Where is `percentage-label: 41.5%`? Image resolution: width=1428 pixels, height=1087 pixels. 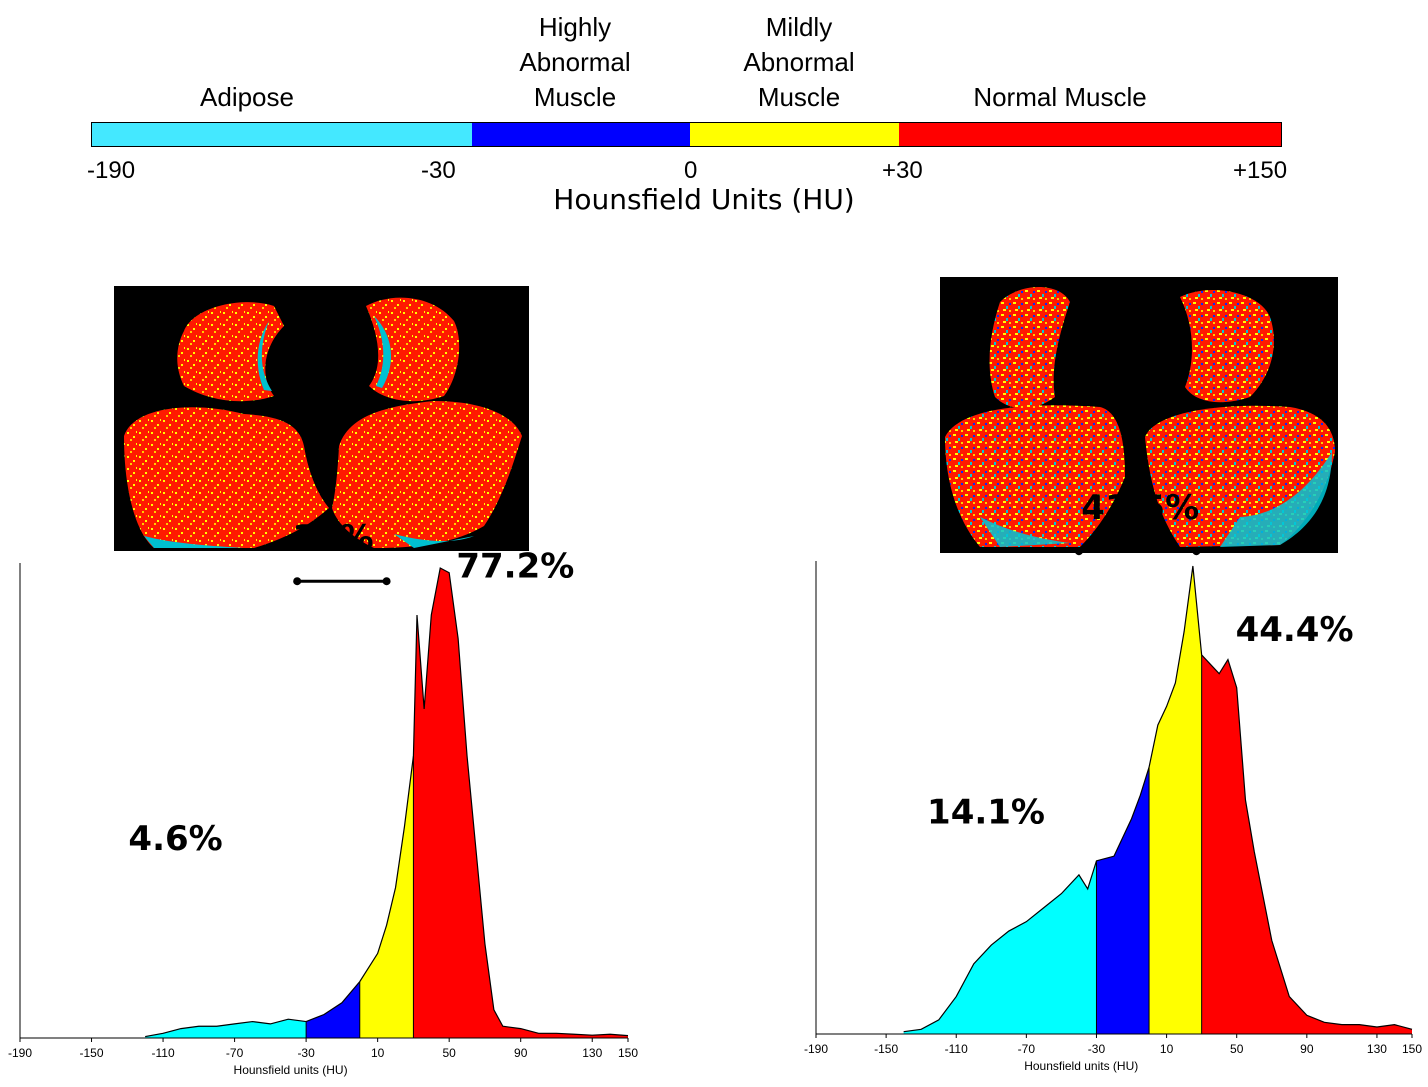
percentage-label: 41.5% is located at coordinates (1140, 508).